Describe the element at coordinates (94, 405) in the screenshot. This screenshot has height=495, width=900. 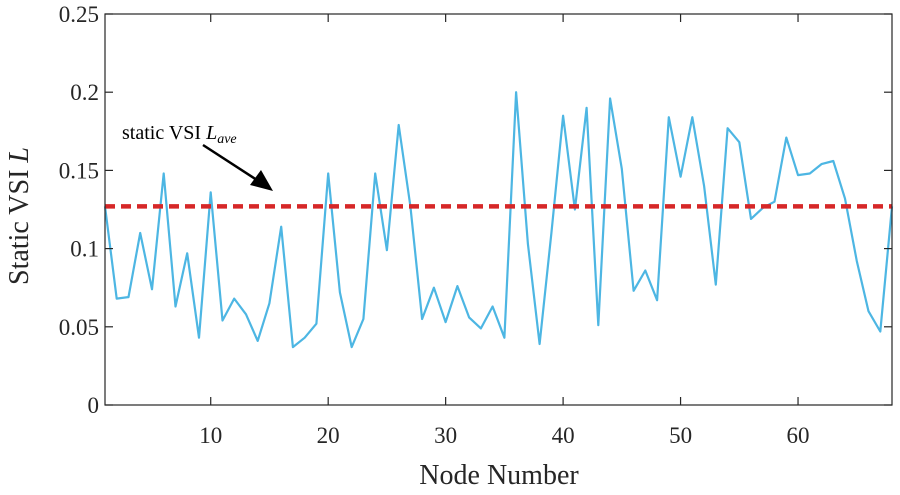
I see `y-tick-label: 0` at that location.